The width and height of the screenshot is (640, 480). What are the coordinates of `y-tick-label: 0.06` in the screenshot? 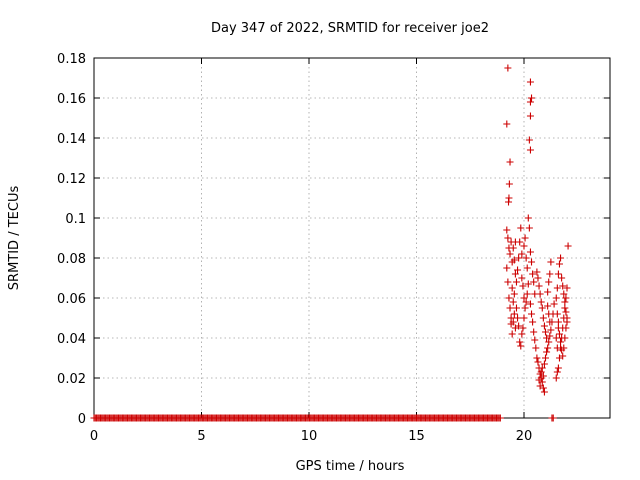 It's located at (71, 299).